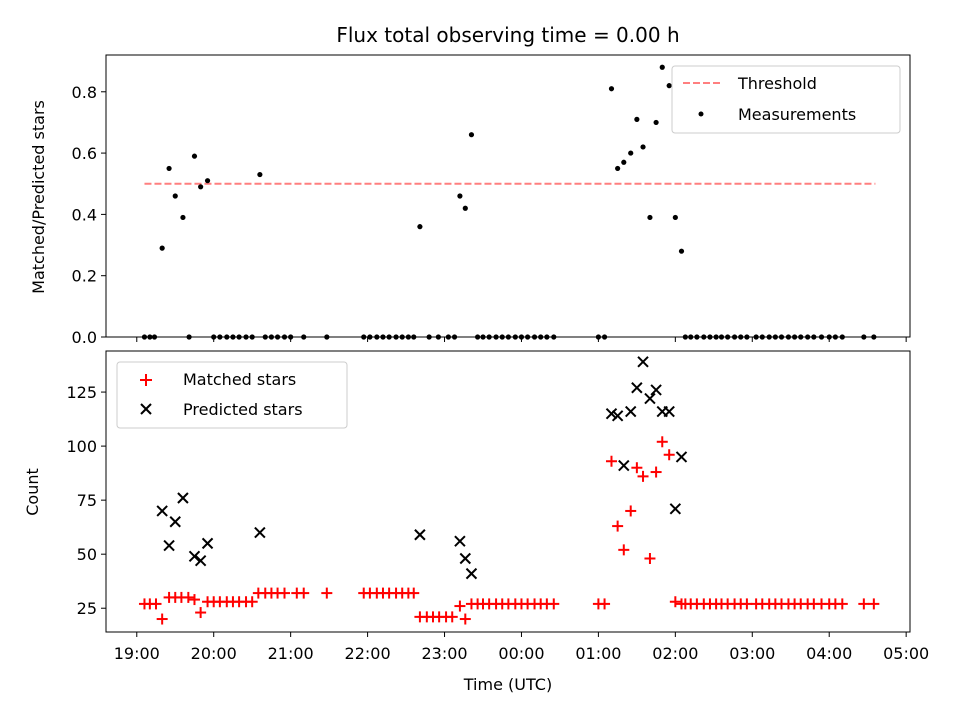 The image size is (960, 720). What do you see at coordinates (507, 35) in the screenshot?
I see `chart-title: Flux total observing time = 0.00 h` at bounding box center [507, 35].